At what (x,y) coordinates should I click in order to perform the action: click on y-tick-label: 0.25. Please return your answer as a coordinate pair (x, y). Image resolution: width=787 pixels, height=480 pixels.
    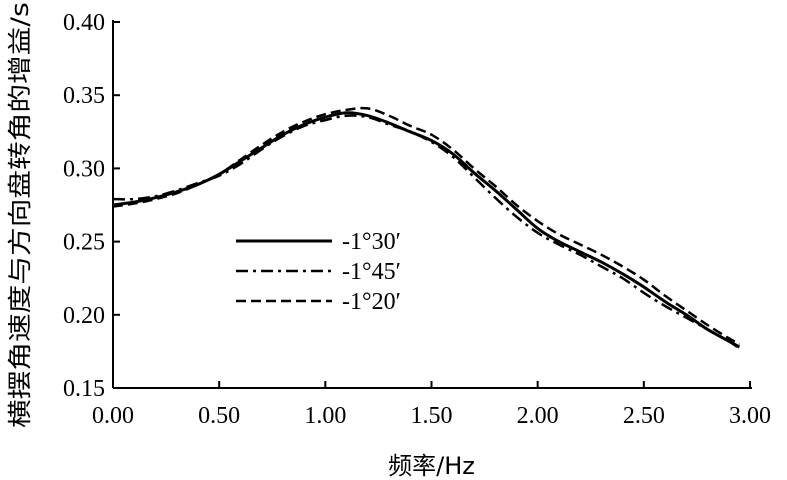
    Looking at the image, I should click on (84, 243).